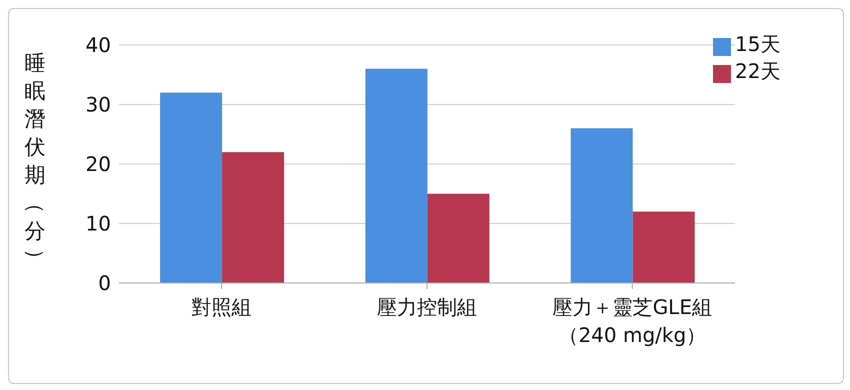  I want to click on y-tick-label: 20, so click(98, 164).